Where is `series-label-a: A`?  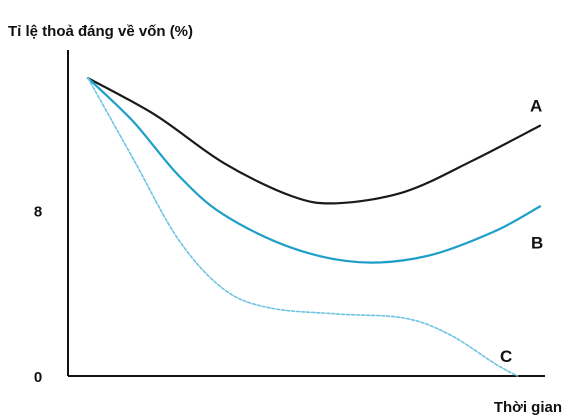
series-label-a: A is located at coordinates (536, 106).